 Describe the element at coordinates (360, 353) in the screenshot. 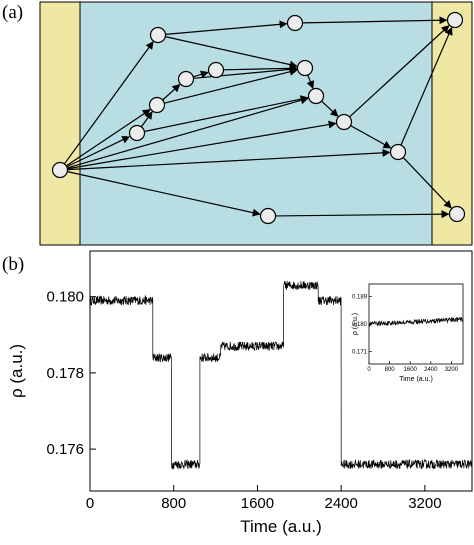

I see `inset-y-tick-label: 0.171` at that location.